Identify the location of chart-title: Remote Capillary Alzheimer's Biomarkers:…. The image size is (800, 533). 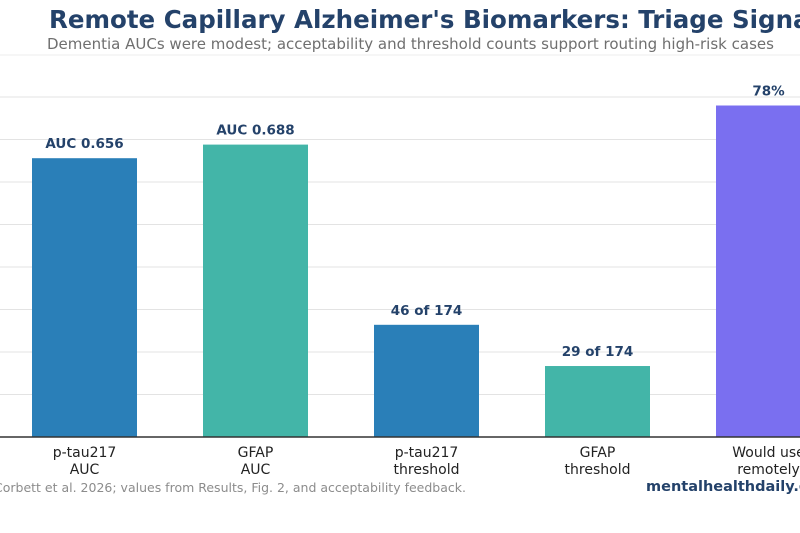
(424, 19).